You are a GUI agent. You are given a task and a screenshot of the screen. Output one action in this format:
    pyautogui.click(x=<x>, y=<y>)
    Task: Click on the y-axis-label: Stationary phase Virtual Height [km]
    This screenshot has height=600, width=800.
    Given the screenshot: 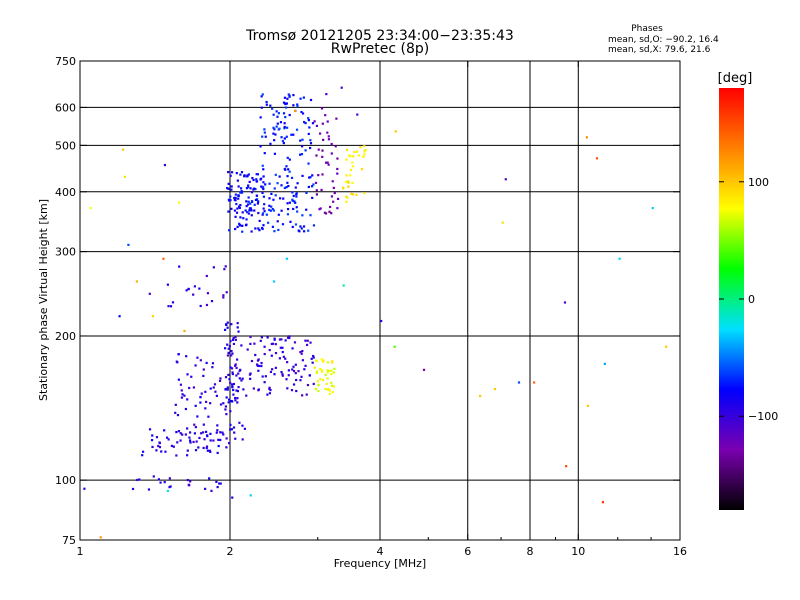 What is the action you would take?
    pyautogui.click(x=43, y=300)
    